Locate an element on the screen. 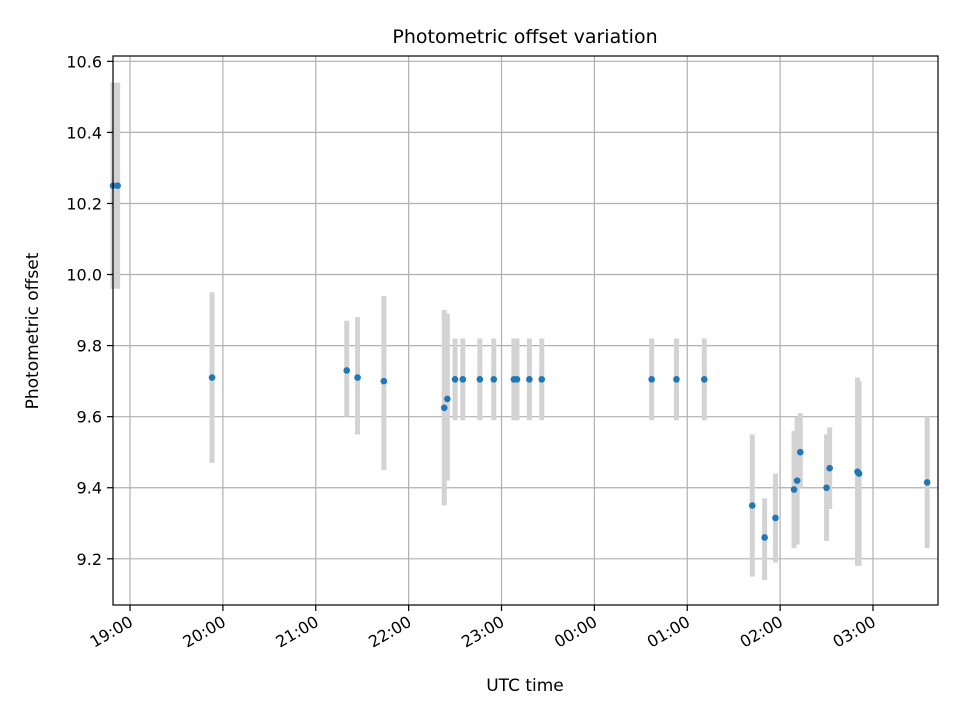 The image size is (960, 720). y-tick-label: 10.0 is located at coordinates (84, 275).